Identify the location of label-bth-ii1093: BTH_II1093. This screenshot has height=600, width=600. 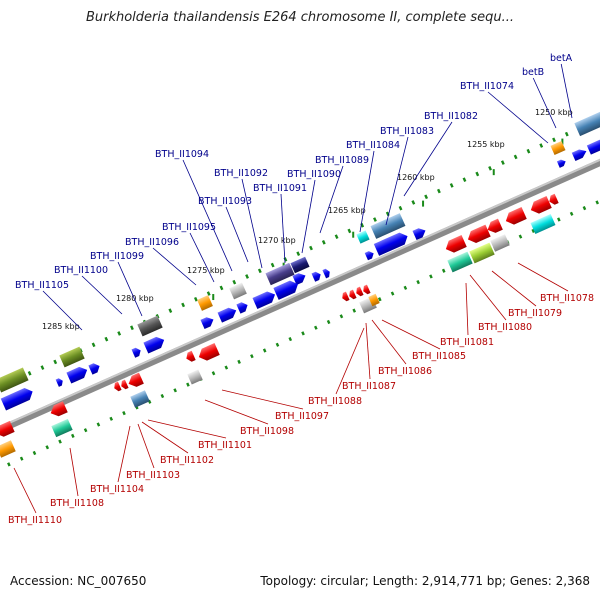
(225, 201).